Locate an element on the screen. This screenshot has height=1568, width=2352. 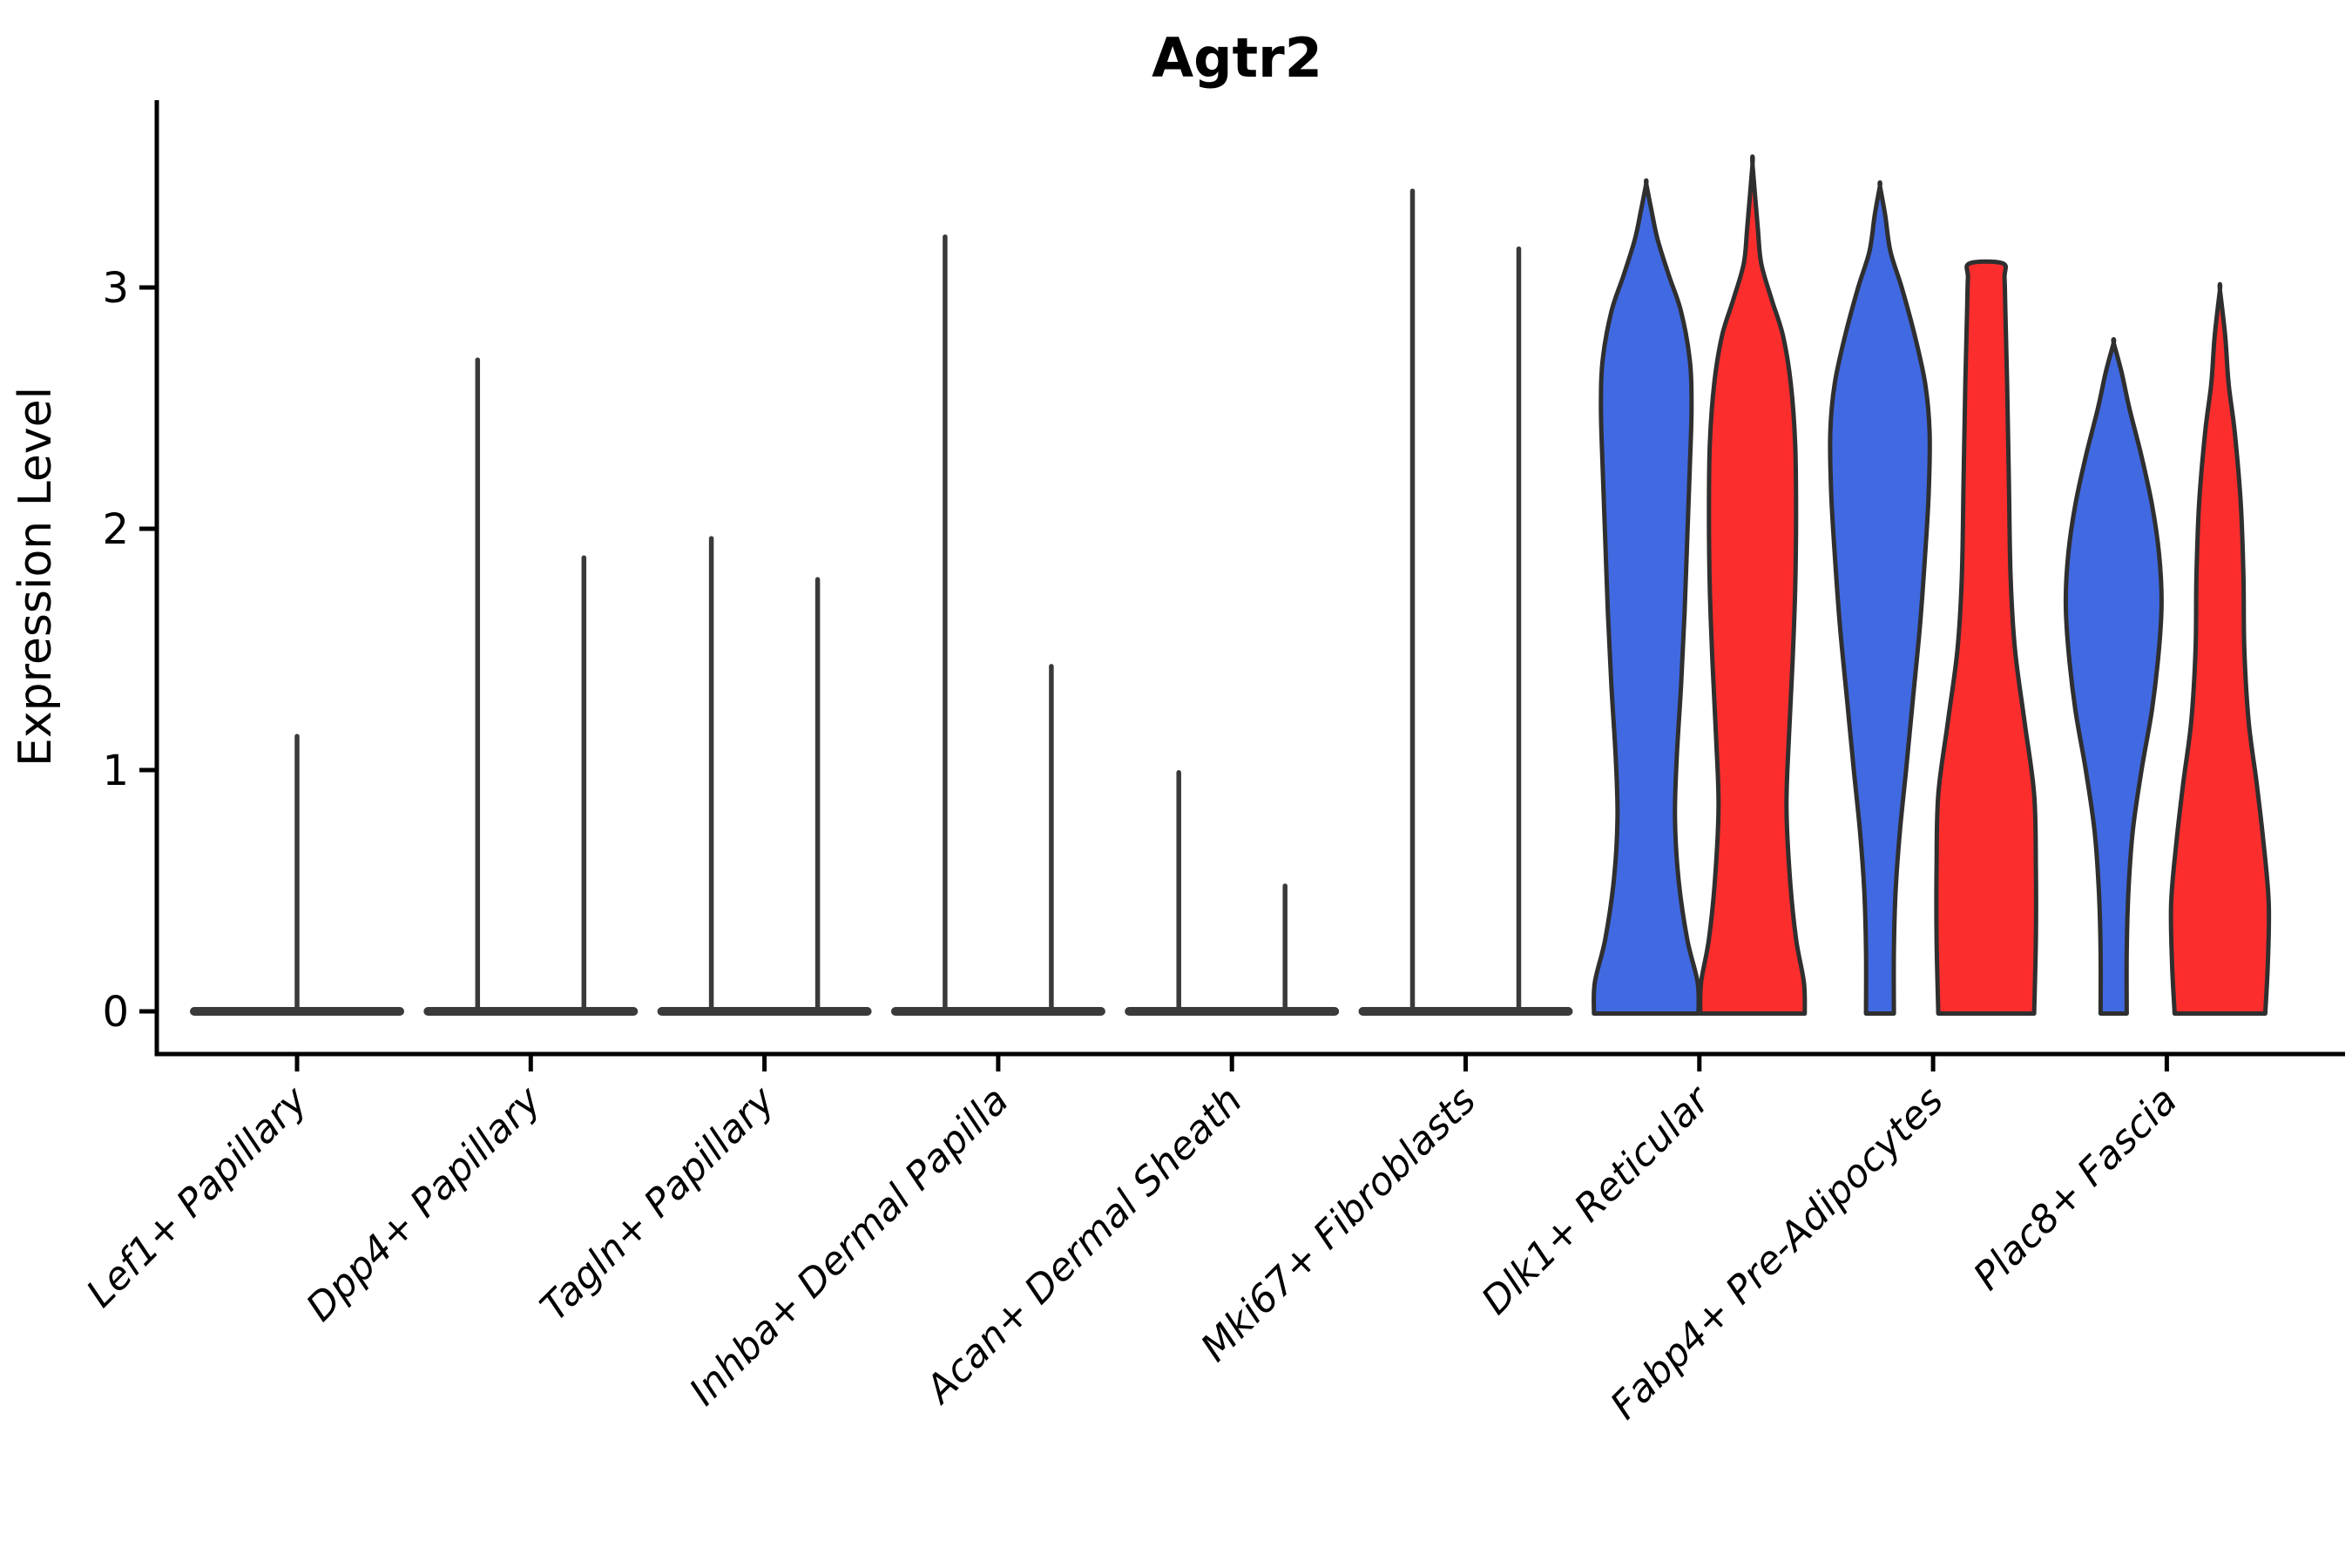
x-tick-label: Plac8+ Fascia is located at coordinates (2075, 1188).